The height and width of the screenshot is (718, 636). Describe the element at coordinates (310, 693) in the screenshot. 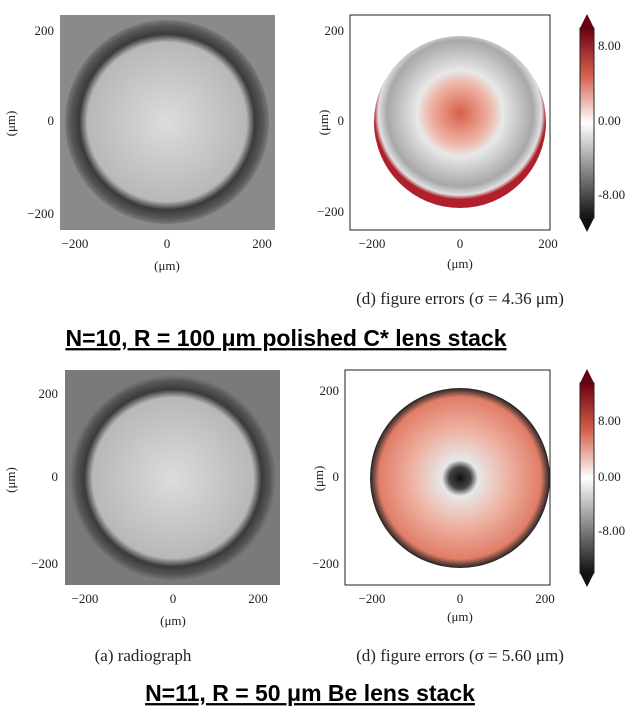

I see `stack-title: N=11, R = 50 μm Be lens stack` at that location.